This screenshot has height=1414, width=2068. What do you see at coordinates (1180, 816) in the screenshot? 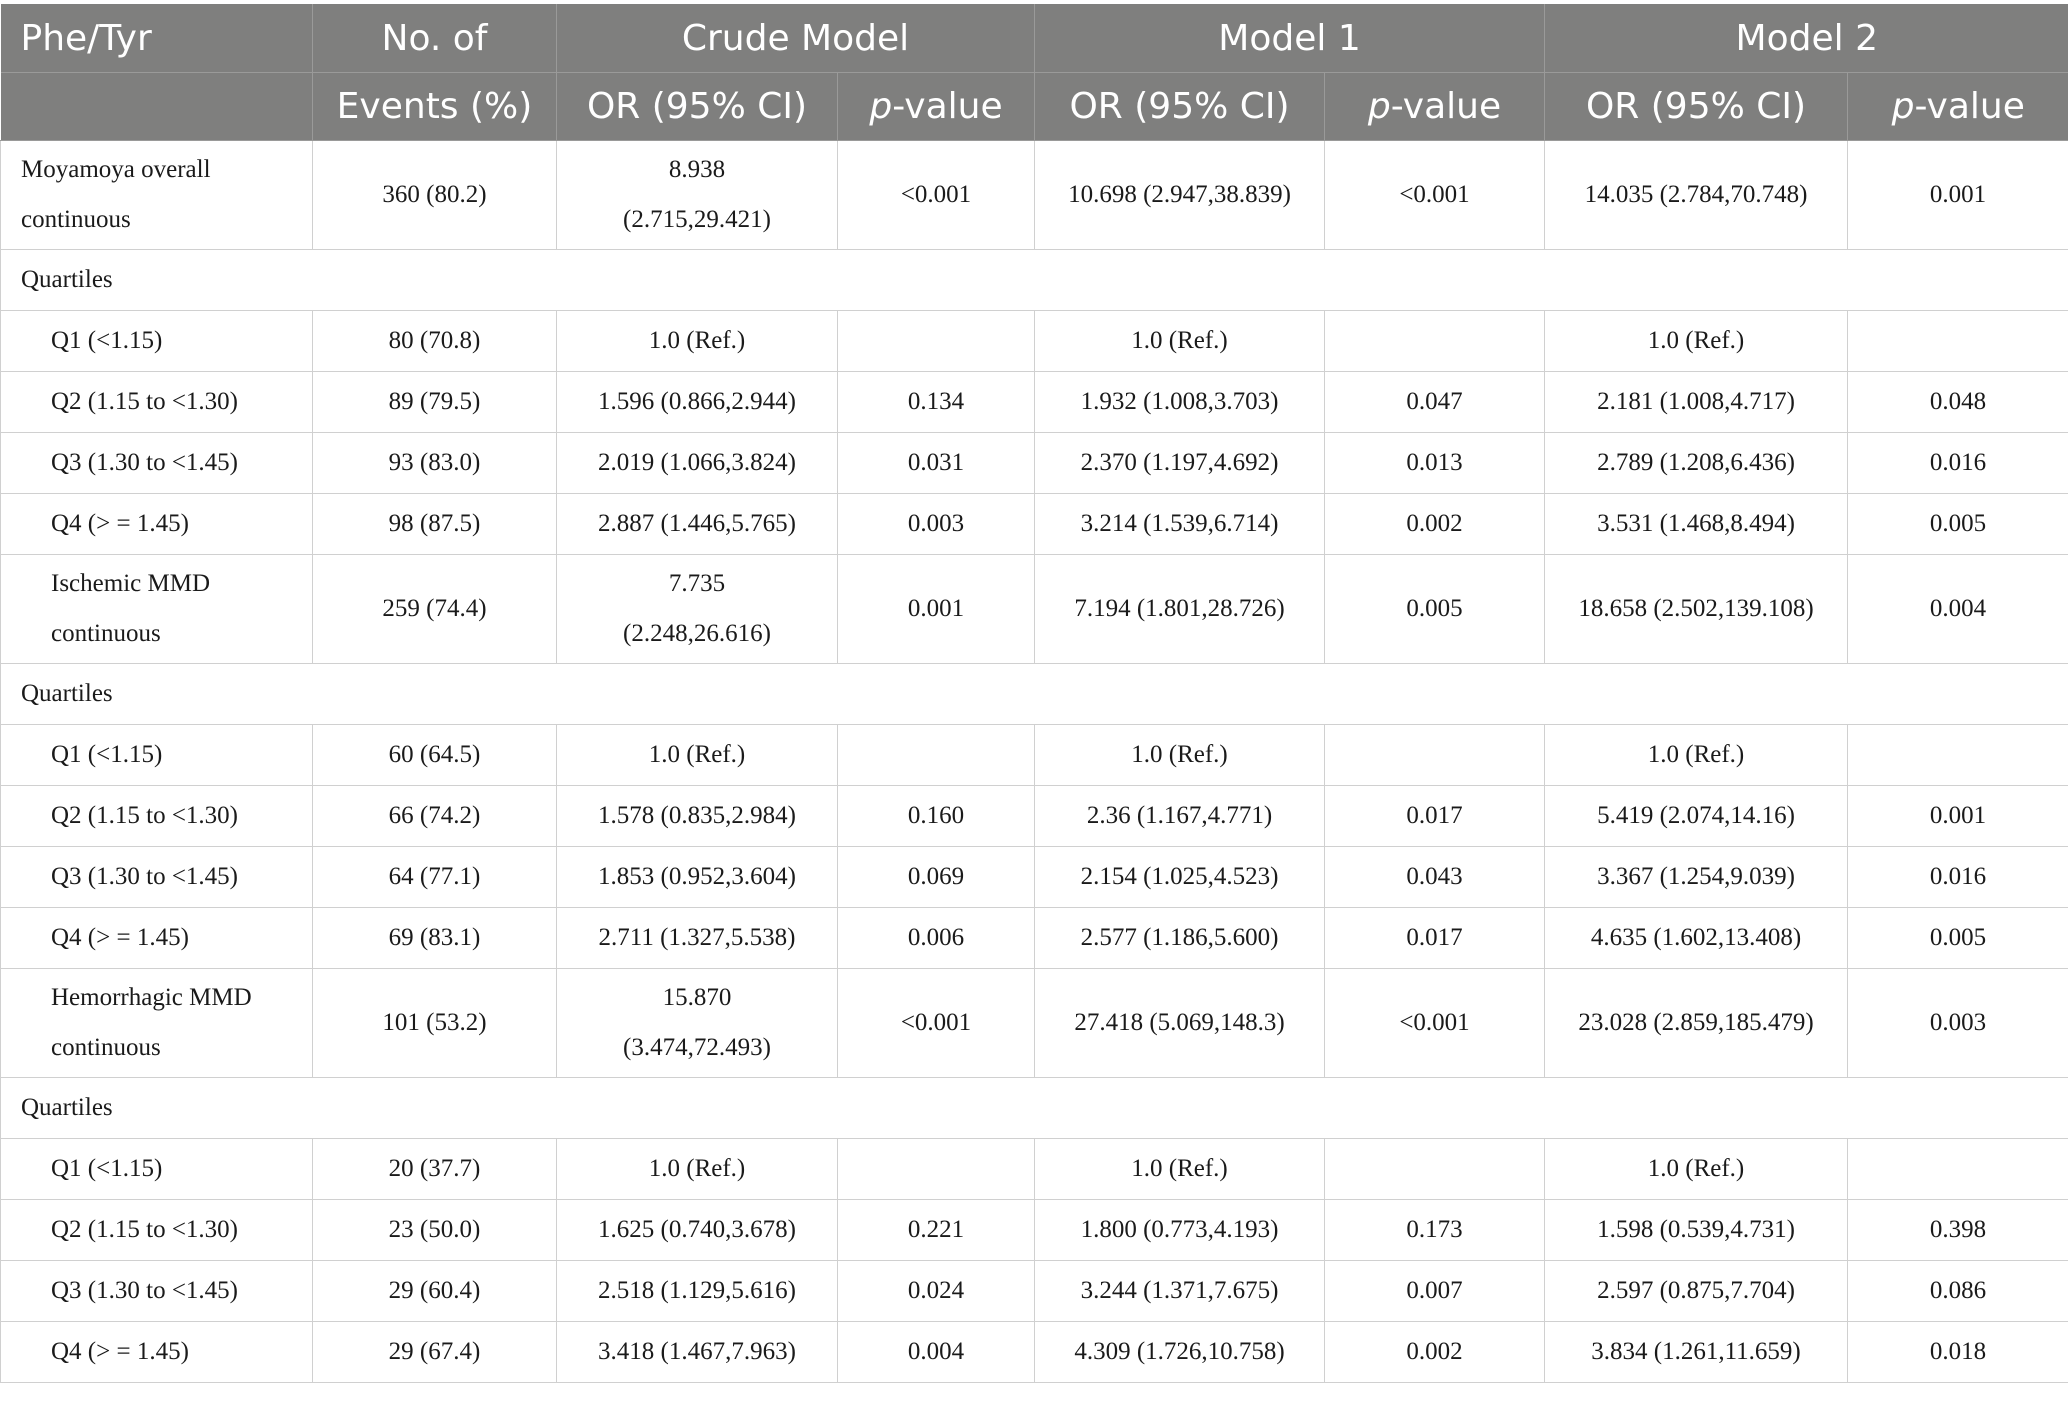
I see `m1-or-cell: 2.36 (1.167,4.771)` at bounding box center [1180, 816].